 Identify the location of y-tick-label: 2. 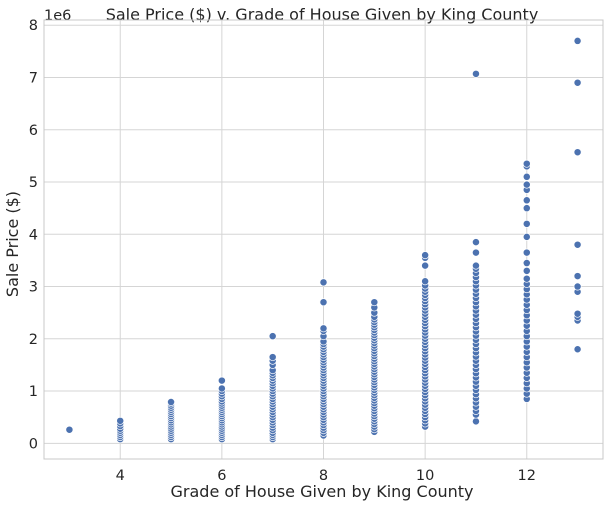
(33, 340).